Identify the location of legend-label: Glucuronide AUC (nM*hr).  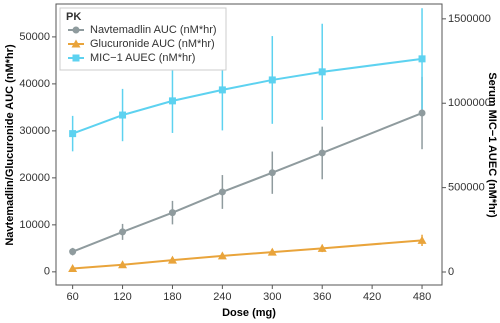
(152, 44).